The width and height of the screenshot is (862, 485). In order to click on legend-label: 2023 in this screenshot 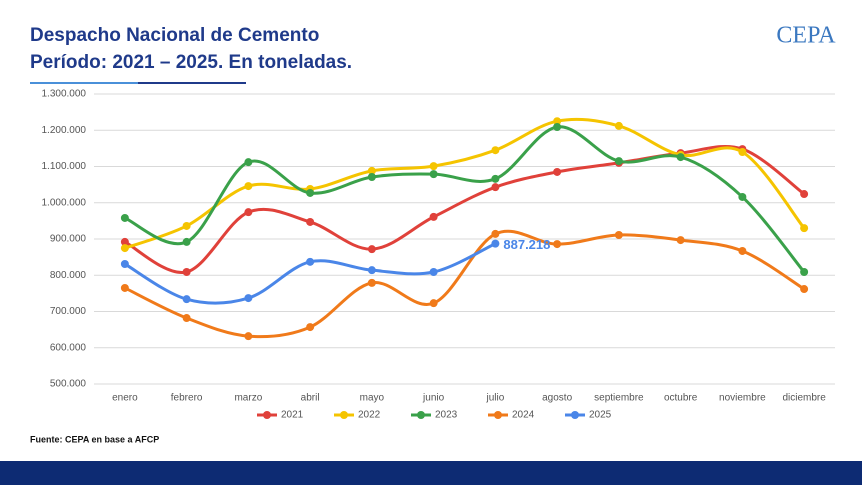, I will do `click(446, 415)`.